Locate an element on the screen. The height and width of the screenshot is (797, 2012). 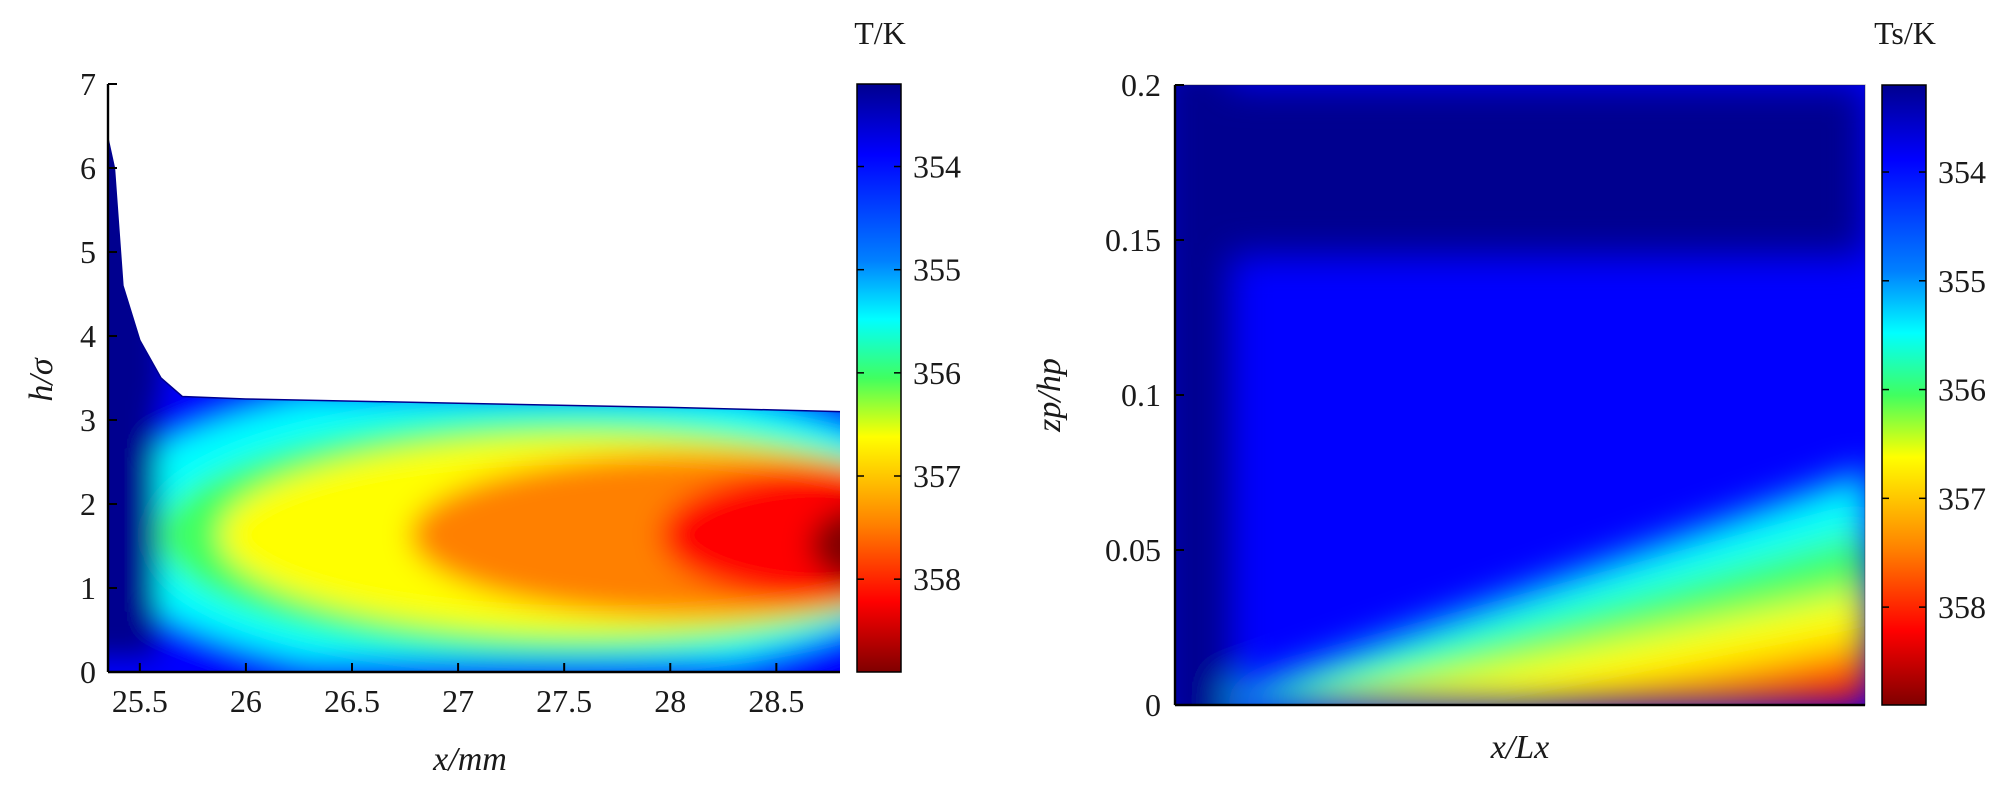
left-colorbar-title: T/K is located at coordinates (880, 33).